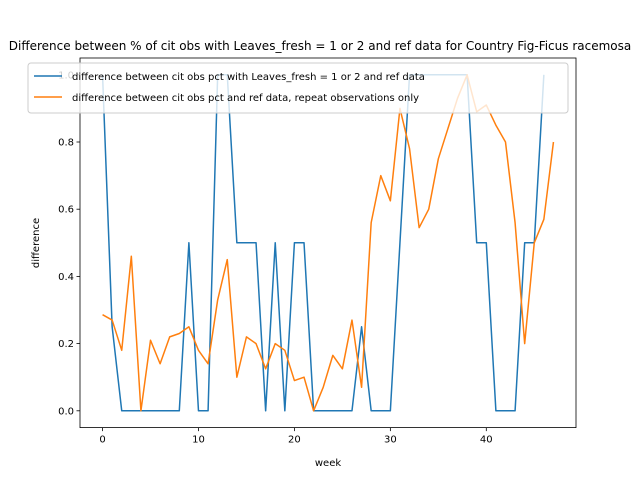 This screenshot has height=480, width=640. What do you see at coordinates (486, 440) in the screenshot?
I see `x-tick-label: 40` at bounding box center [486, 440].